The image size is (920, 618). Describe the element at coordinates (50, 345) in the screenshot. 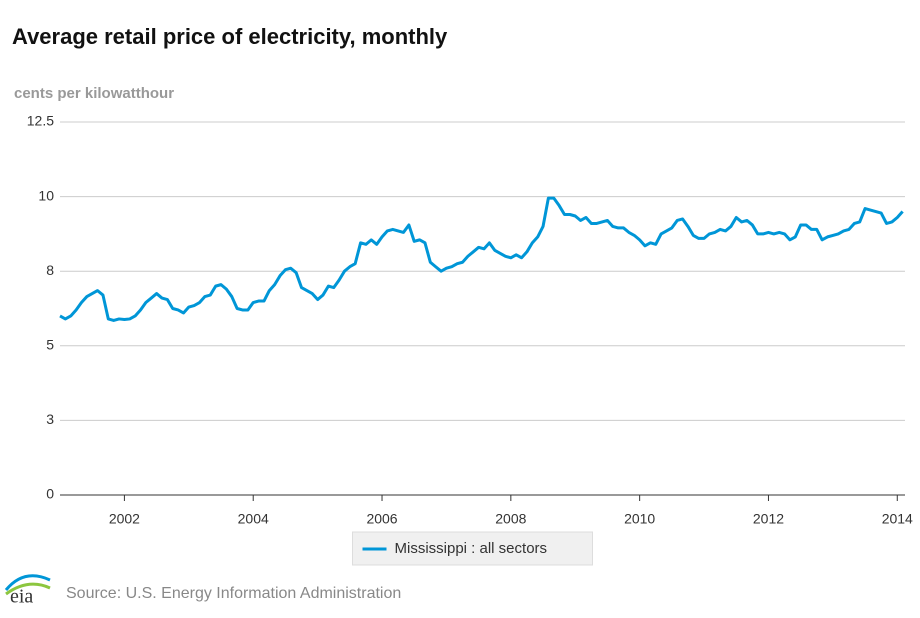

I see `y-tick-label: 5` at that location.